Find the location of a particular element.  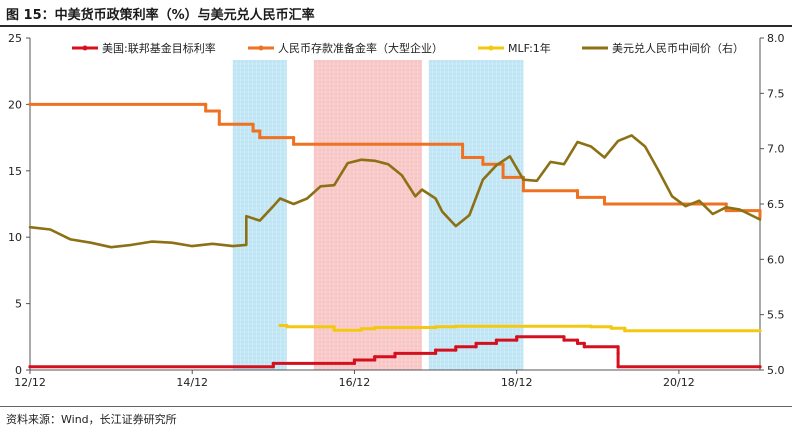

left-tick-label: 25 is located at coordinates (15, 38).